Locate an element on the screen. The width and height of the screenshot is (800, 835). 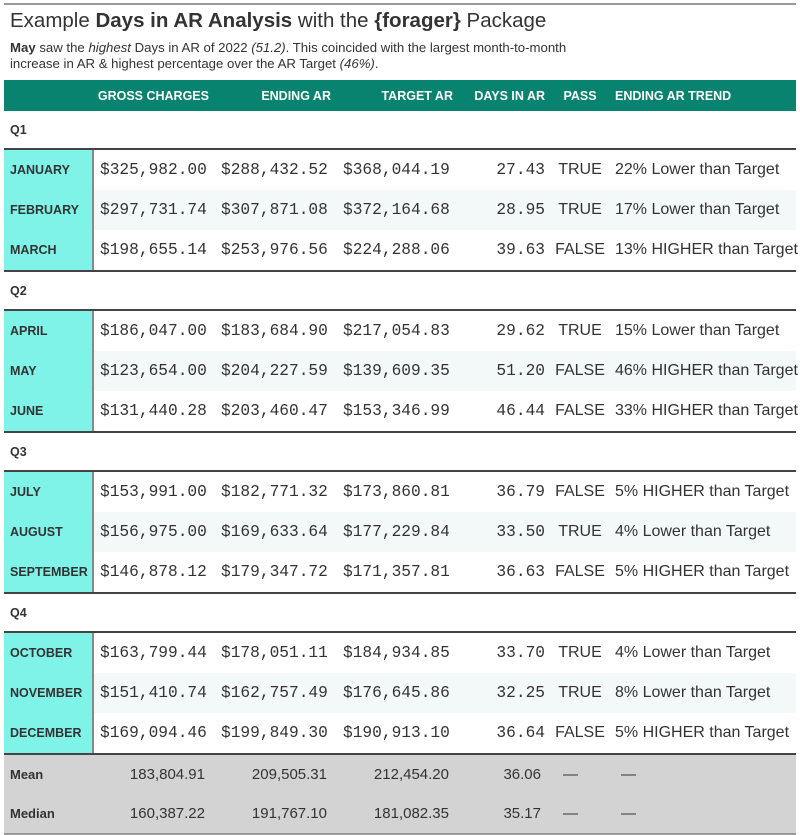
summary-target: 181,082.35 is located at coordinates (398, 814).